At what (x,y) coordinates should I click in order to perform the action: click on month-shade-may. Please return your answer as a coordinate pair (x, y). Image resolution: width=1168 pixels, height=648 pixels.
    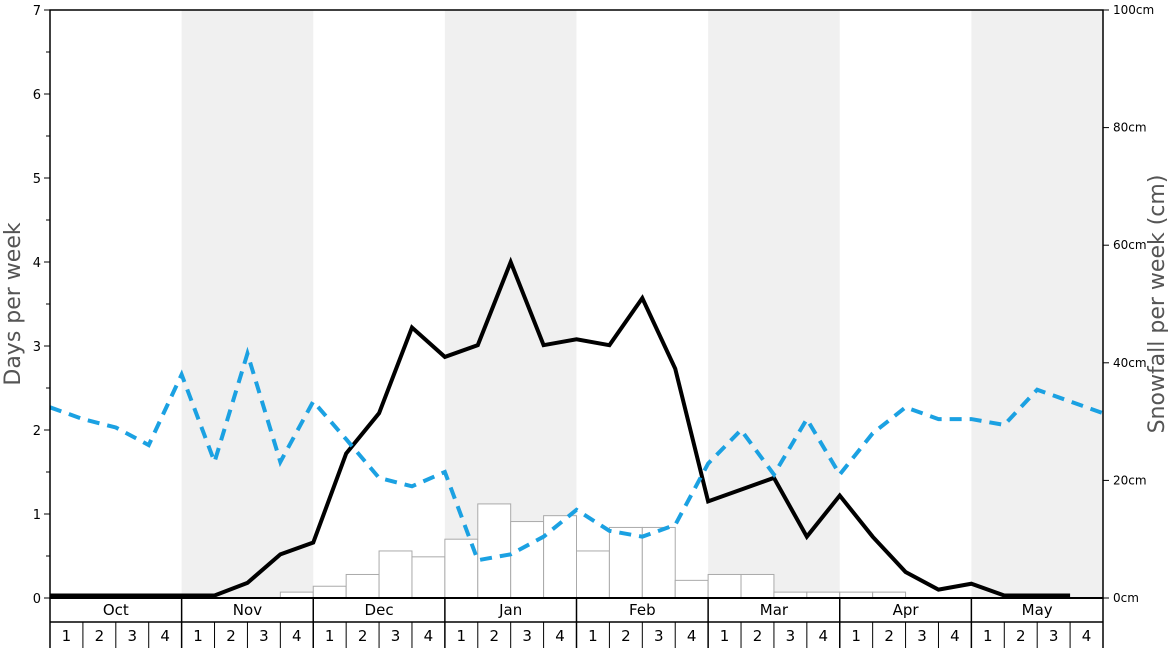
    Looking at the image, I should click on (1037, 304).